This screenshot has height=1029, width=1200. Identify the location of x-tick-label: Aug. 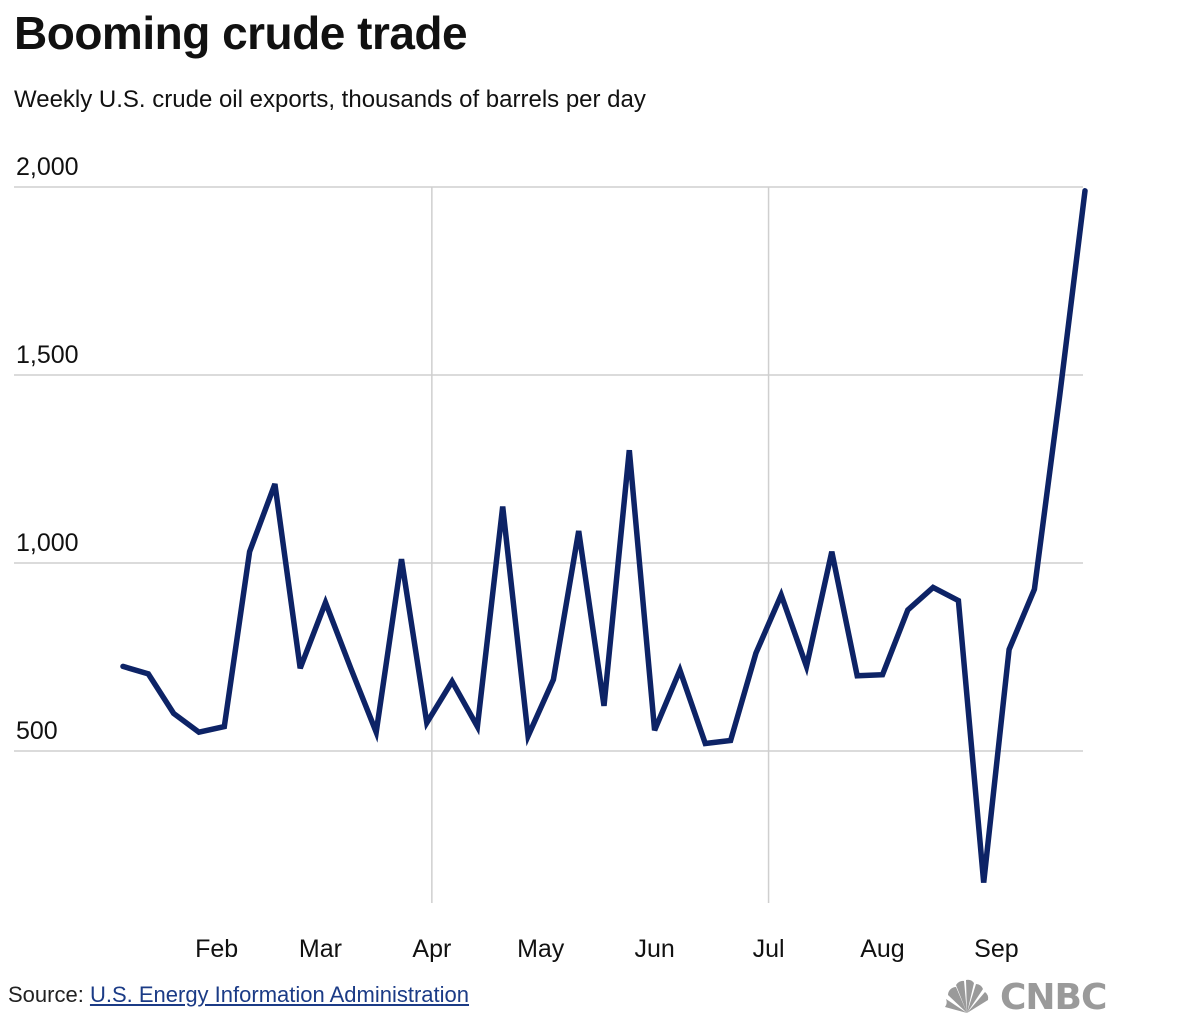
(882, 949).